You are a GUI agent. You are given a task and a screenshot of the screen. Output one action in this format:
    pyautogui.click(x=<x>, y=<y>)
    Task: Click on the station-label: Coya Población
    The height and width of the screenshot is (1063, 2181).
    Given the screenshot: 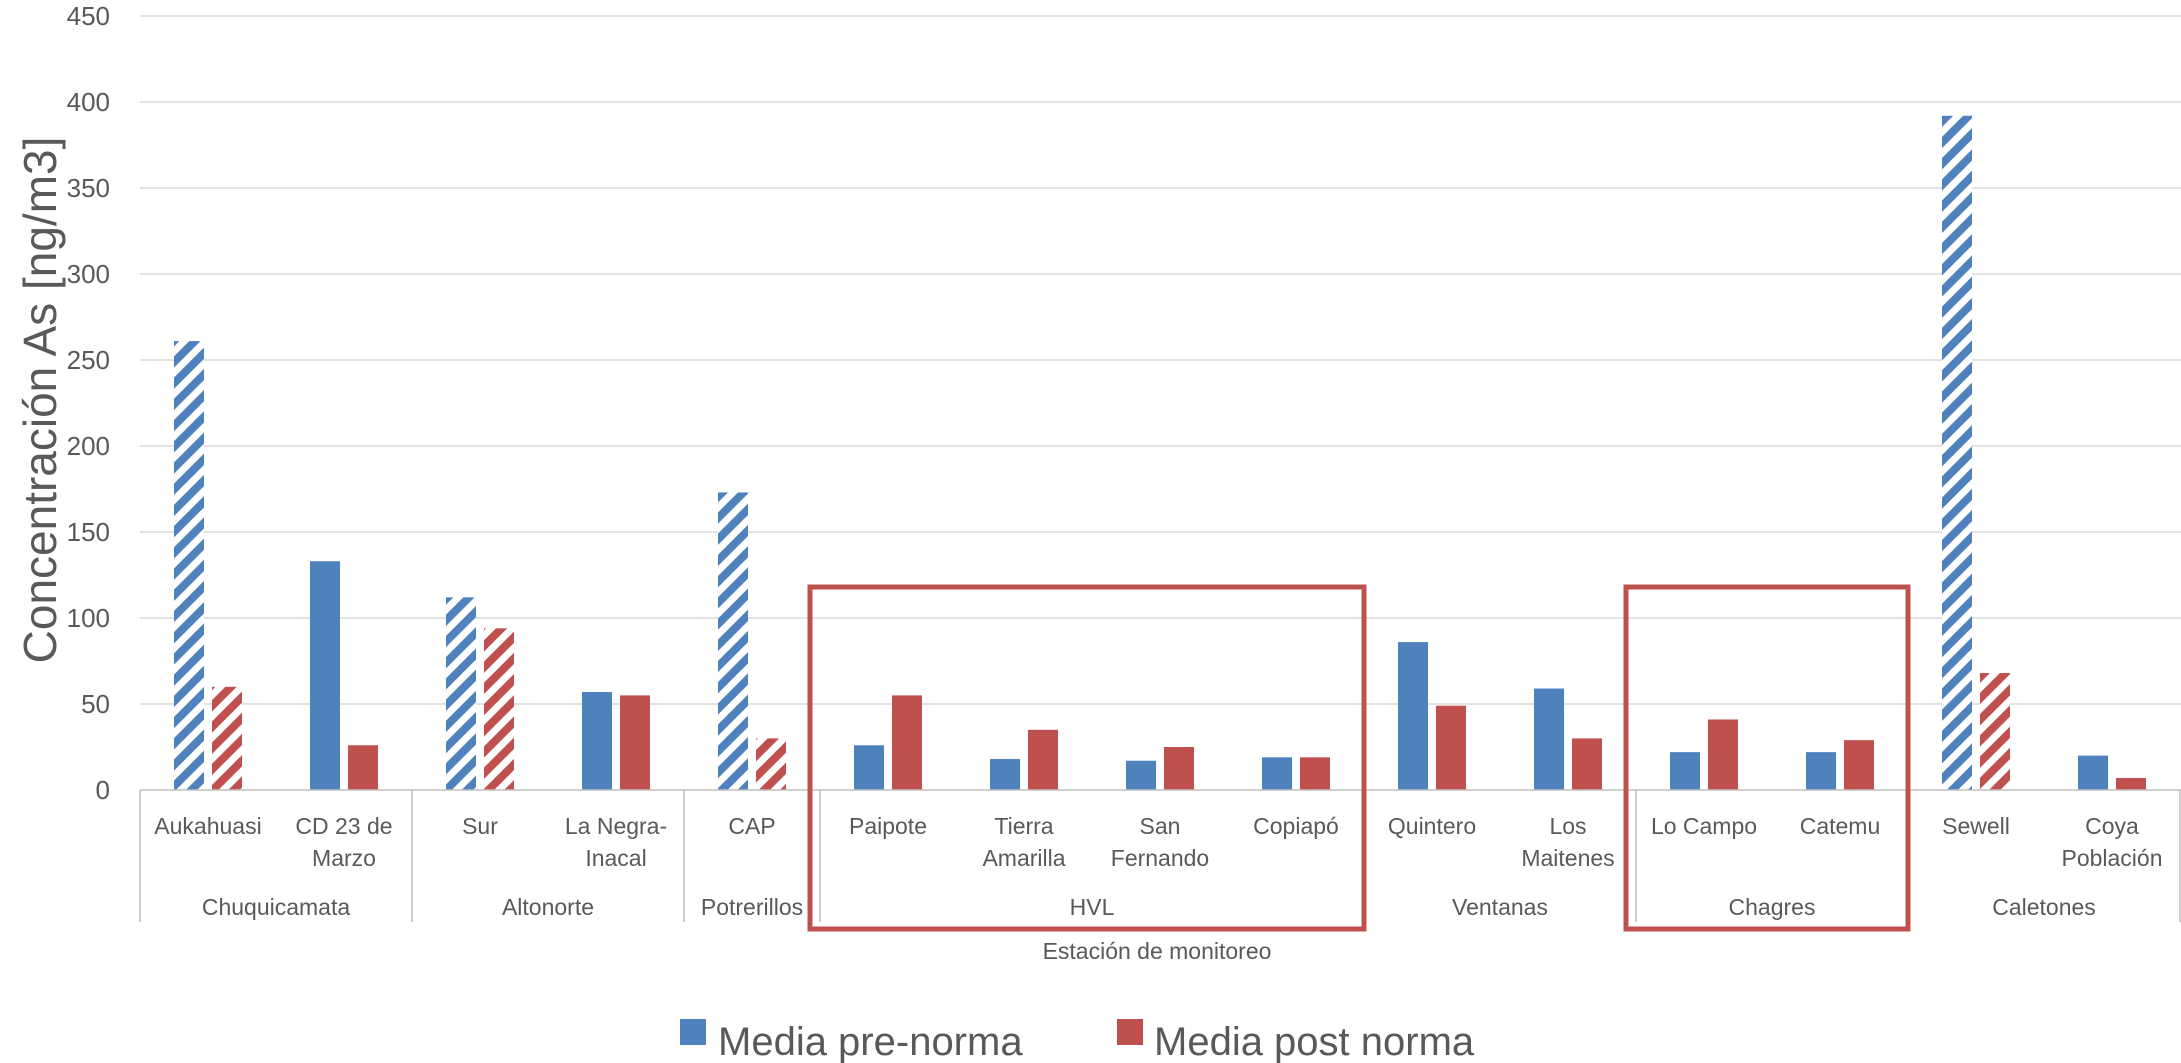 What is the action you would take?
    pyautogui.click(x=2111, y=842)
    